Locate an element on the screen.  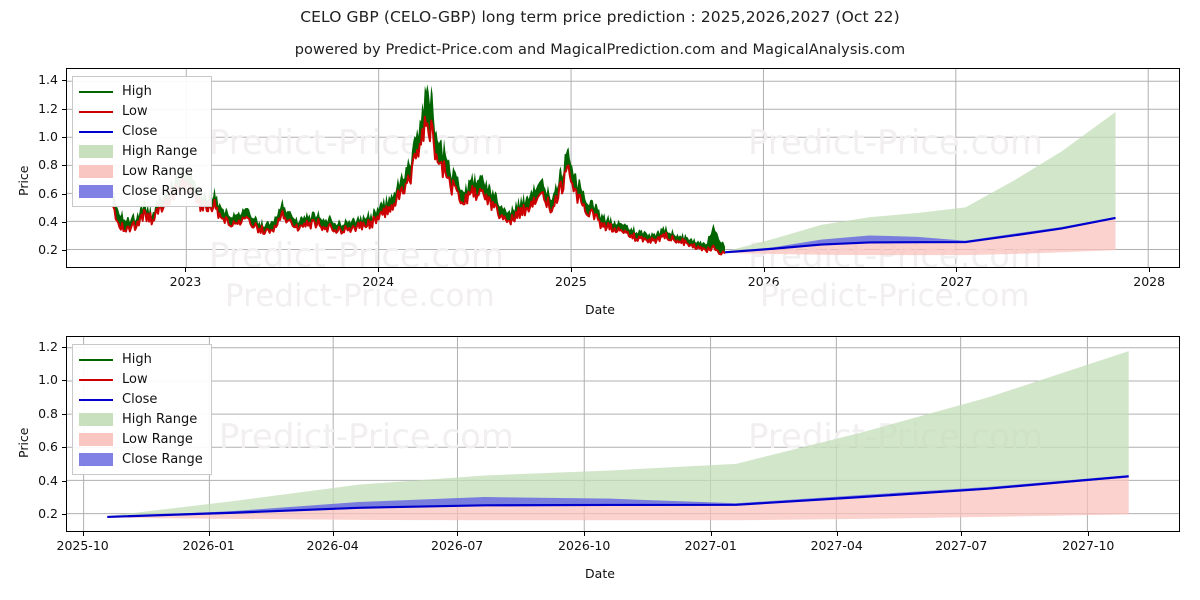
bottom-y-tick-1: 1.0 is located at coordinates (48, 380).